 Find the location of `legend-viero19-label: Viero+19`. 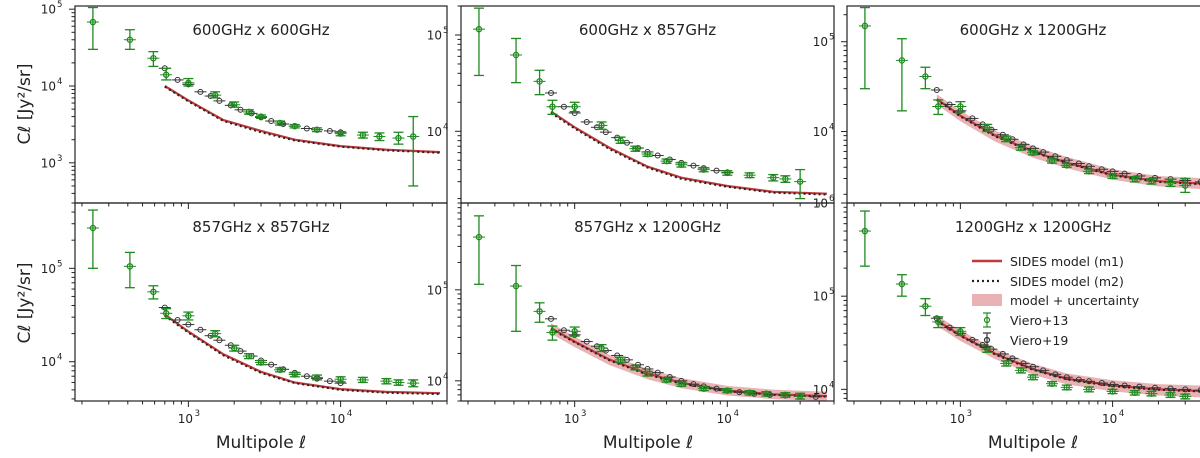

legend-viero19-label: Viero+19 is located at coordinates (1039, 340).